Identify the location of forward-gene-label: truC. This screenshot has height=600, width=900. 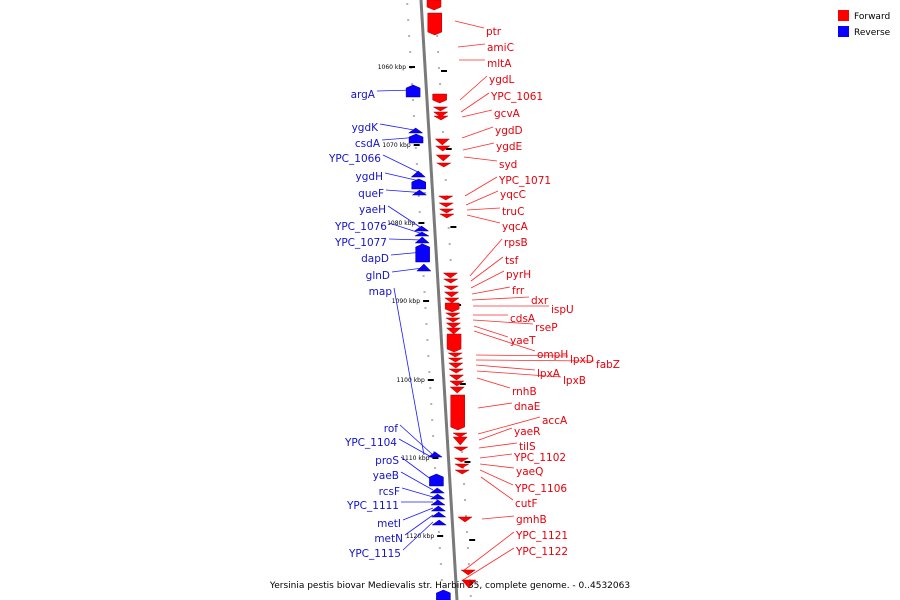
(513, 212).